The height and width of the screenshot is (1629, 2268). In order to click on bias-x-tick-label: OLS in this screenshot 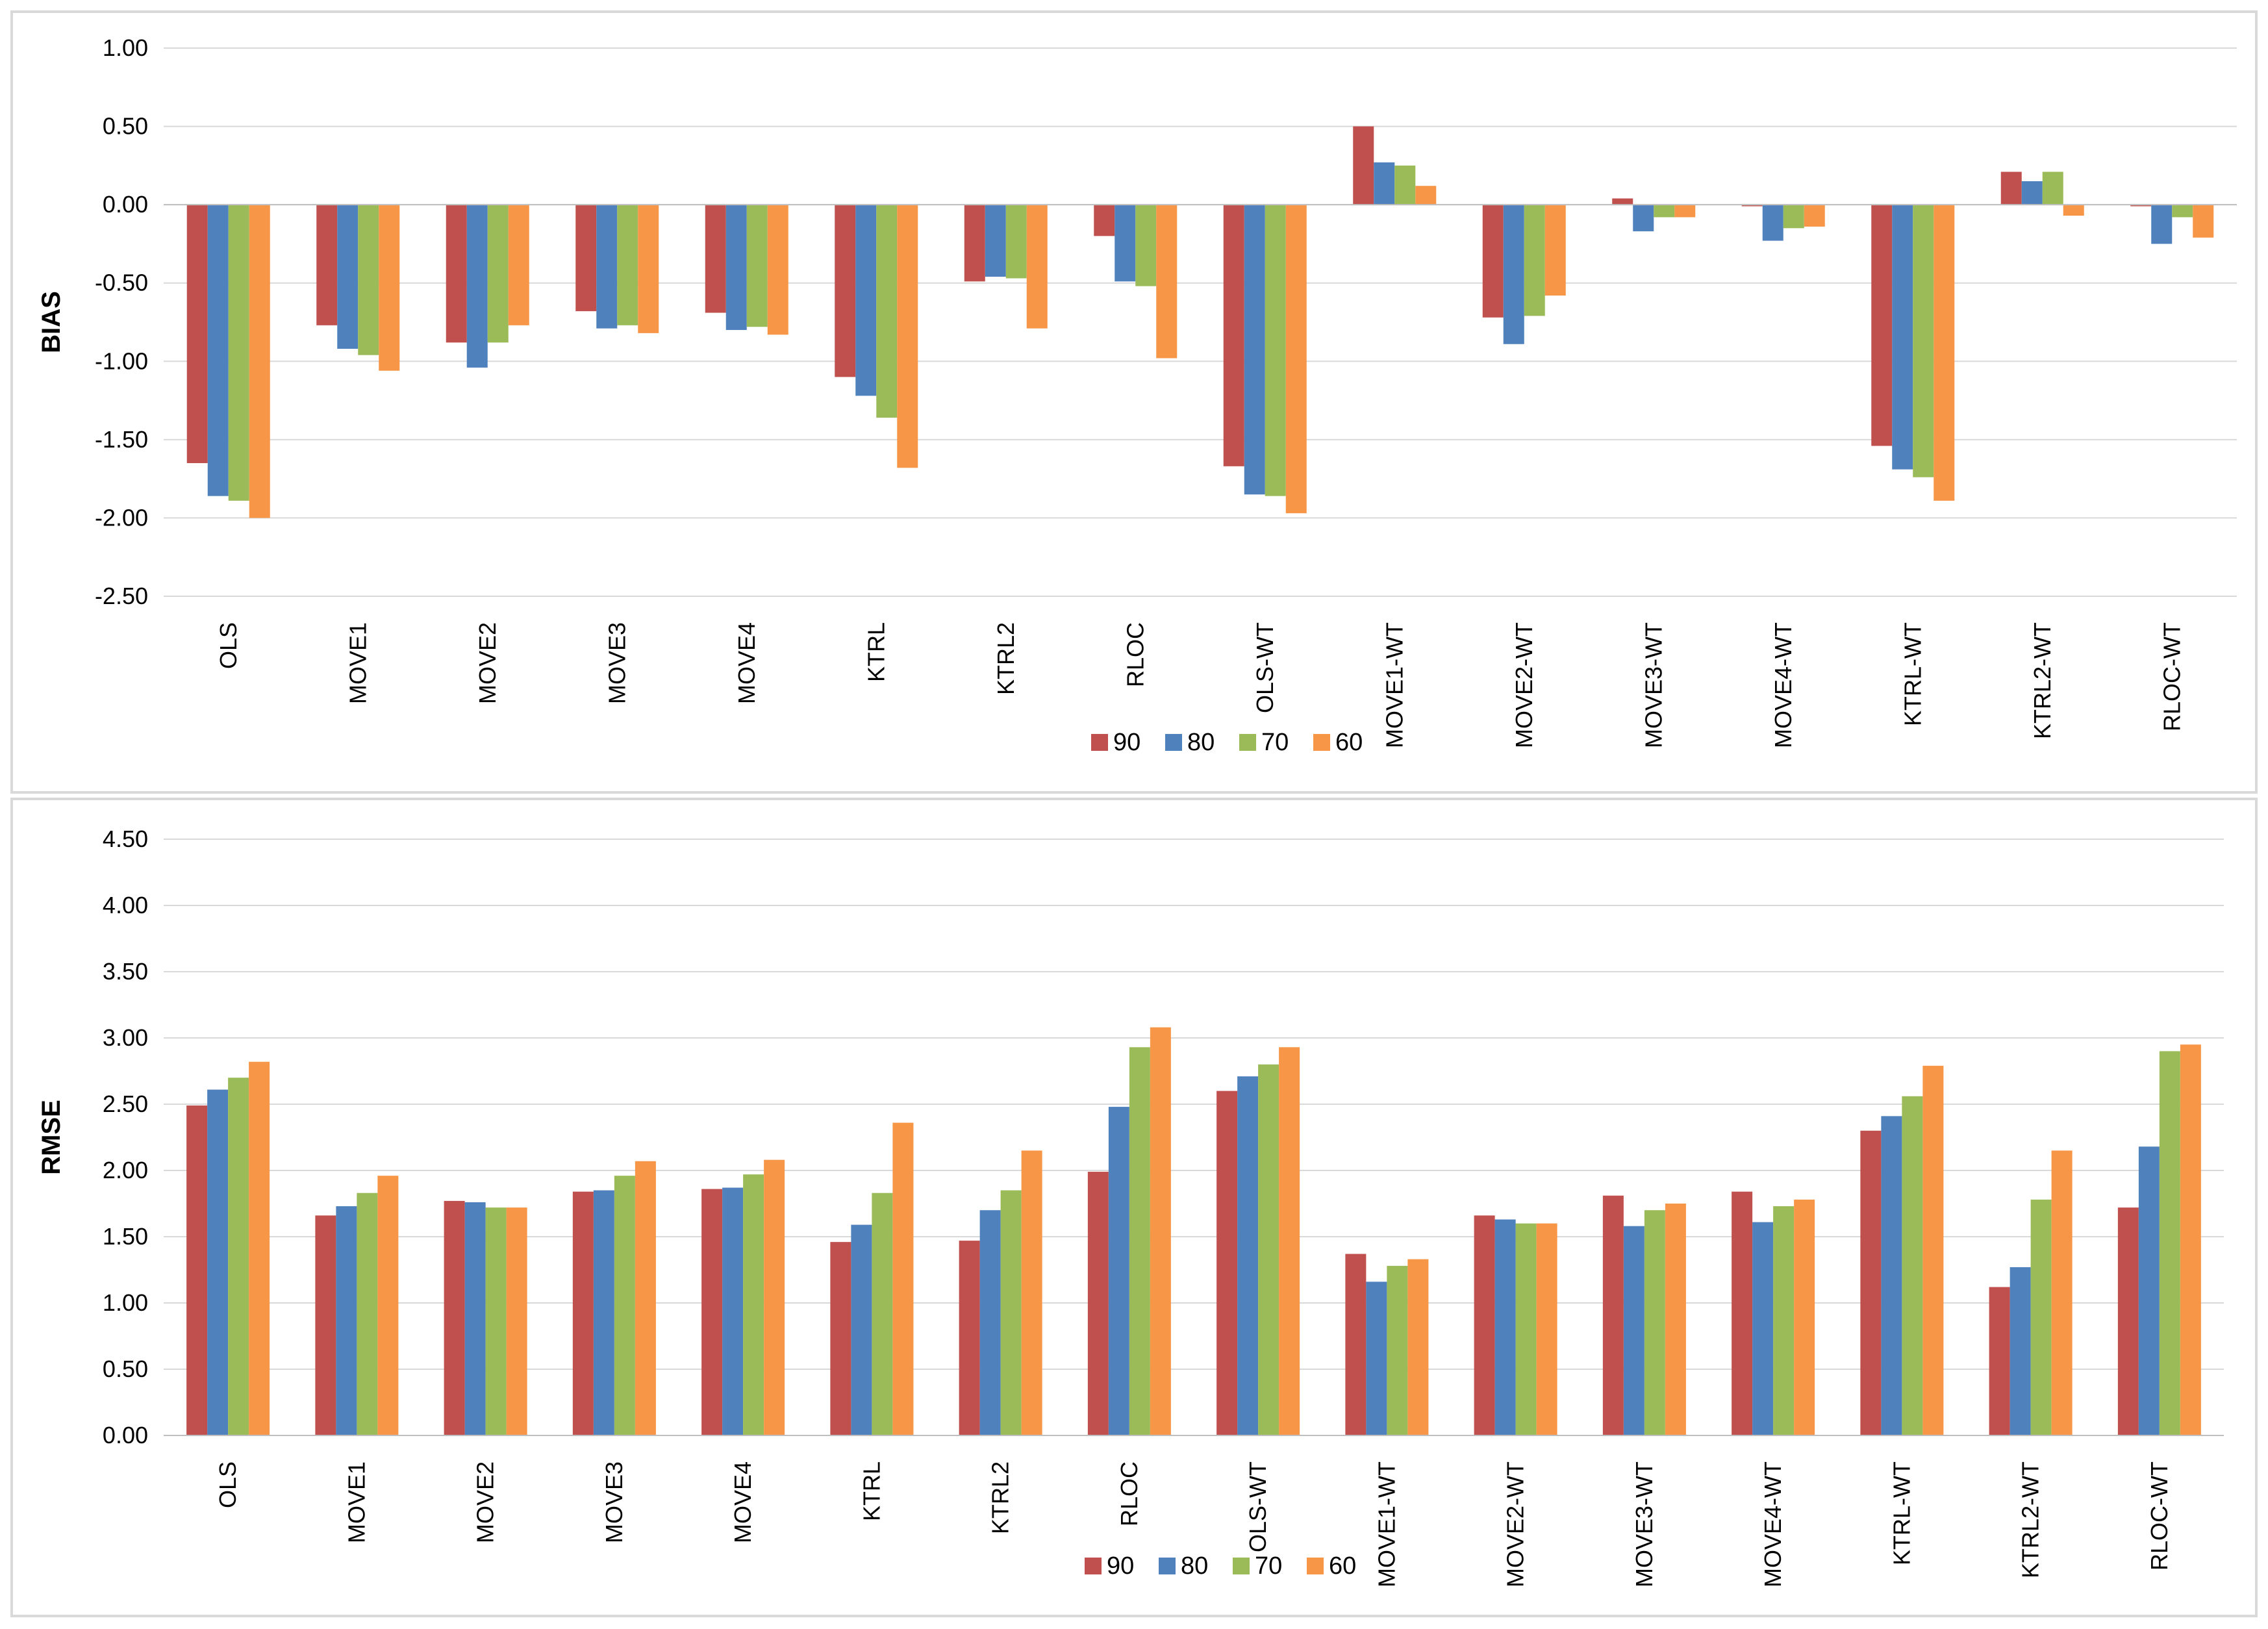, I will do `click(229, 645)`.